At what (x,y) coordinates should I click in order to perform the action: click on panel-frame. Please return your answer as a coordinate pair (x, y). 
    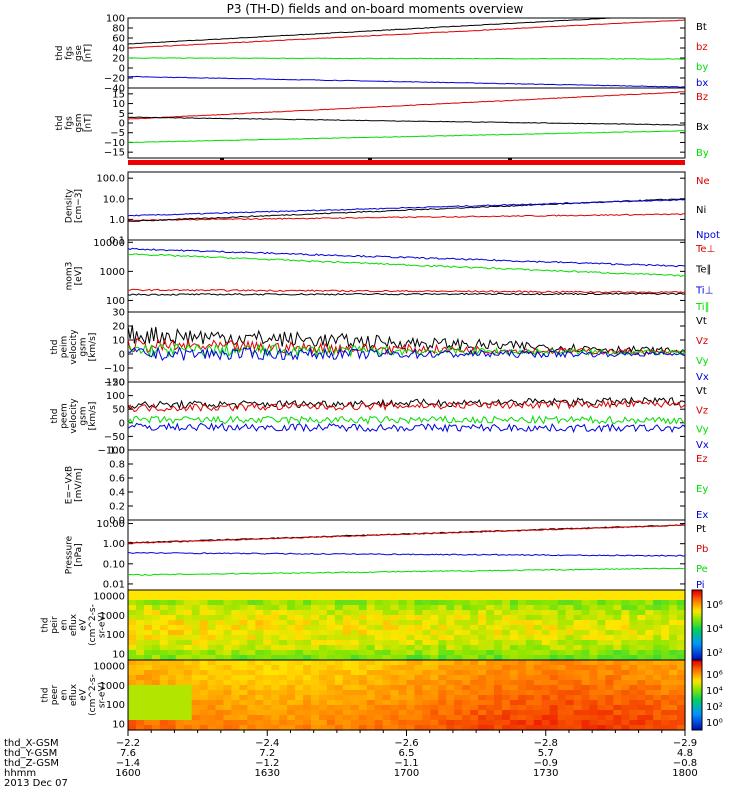
    Looking at the image, I should click on (406, 206).